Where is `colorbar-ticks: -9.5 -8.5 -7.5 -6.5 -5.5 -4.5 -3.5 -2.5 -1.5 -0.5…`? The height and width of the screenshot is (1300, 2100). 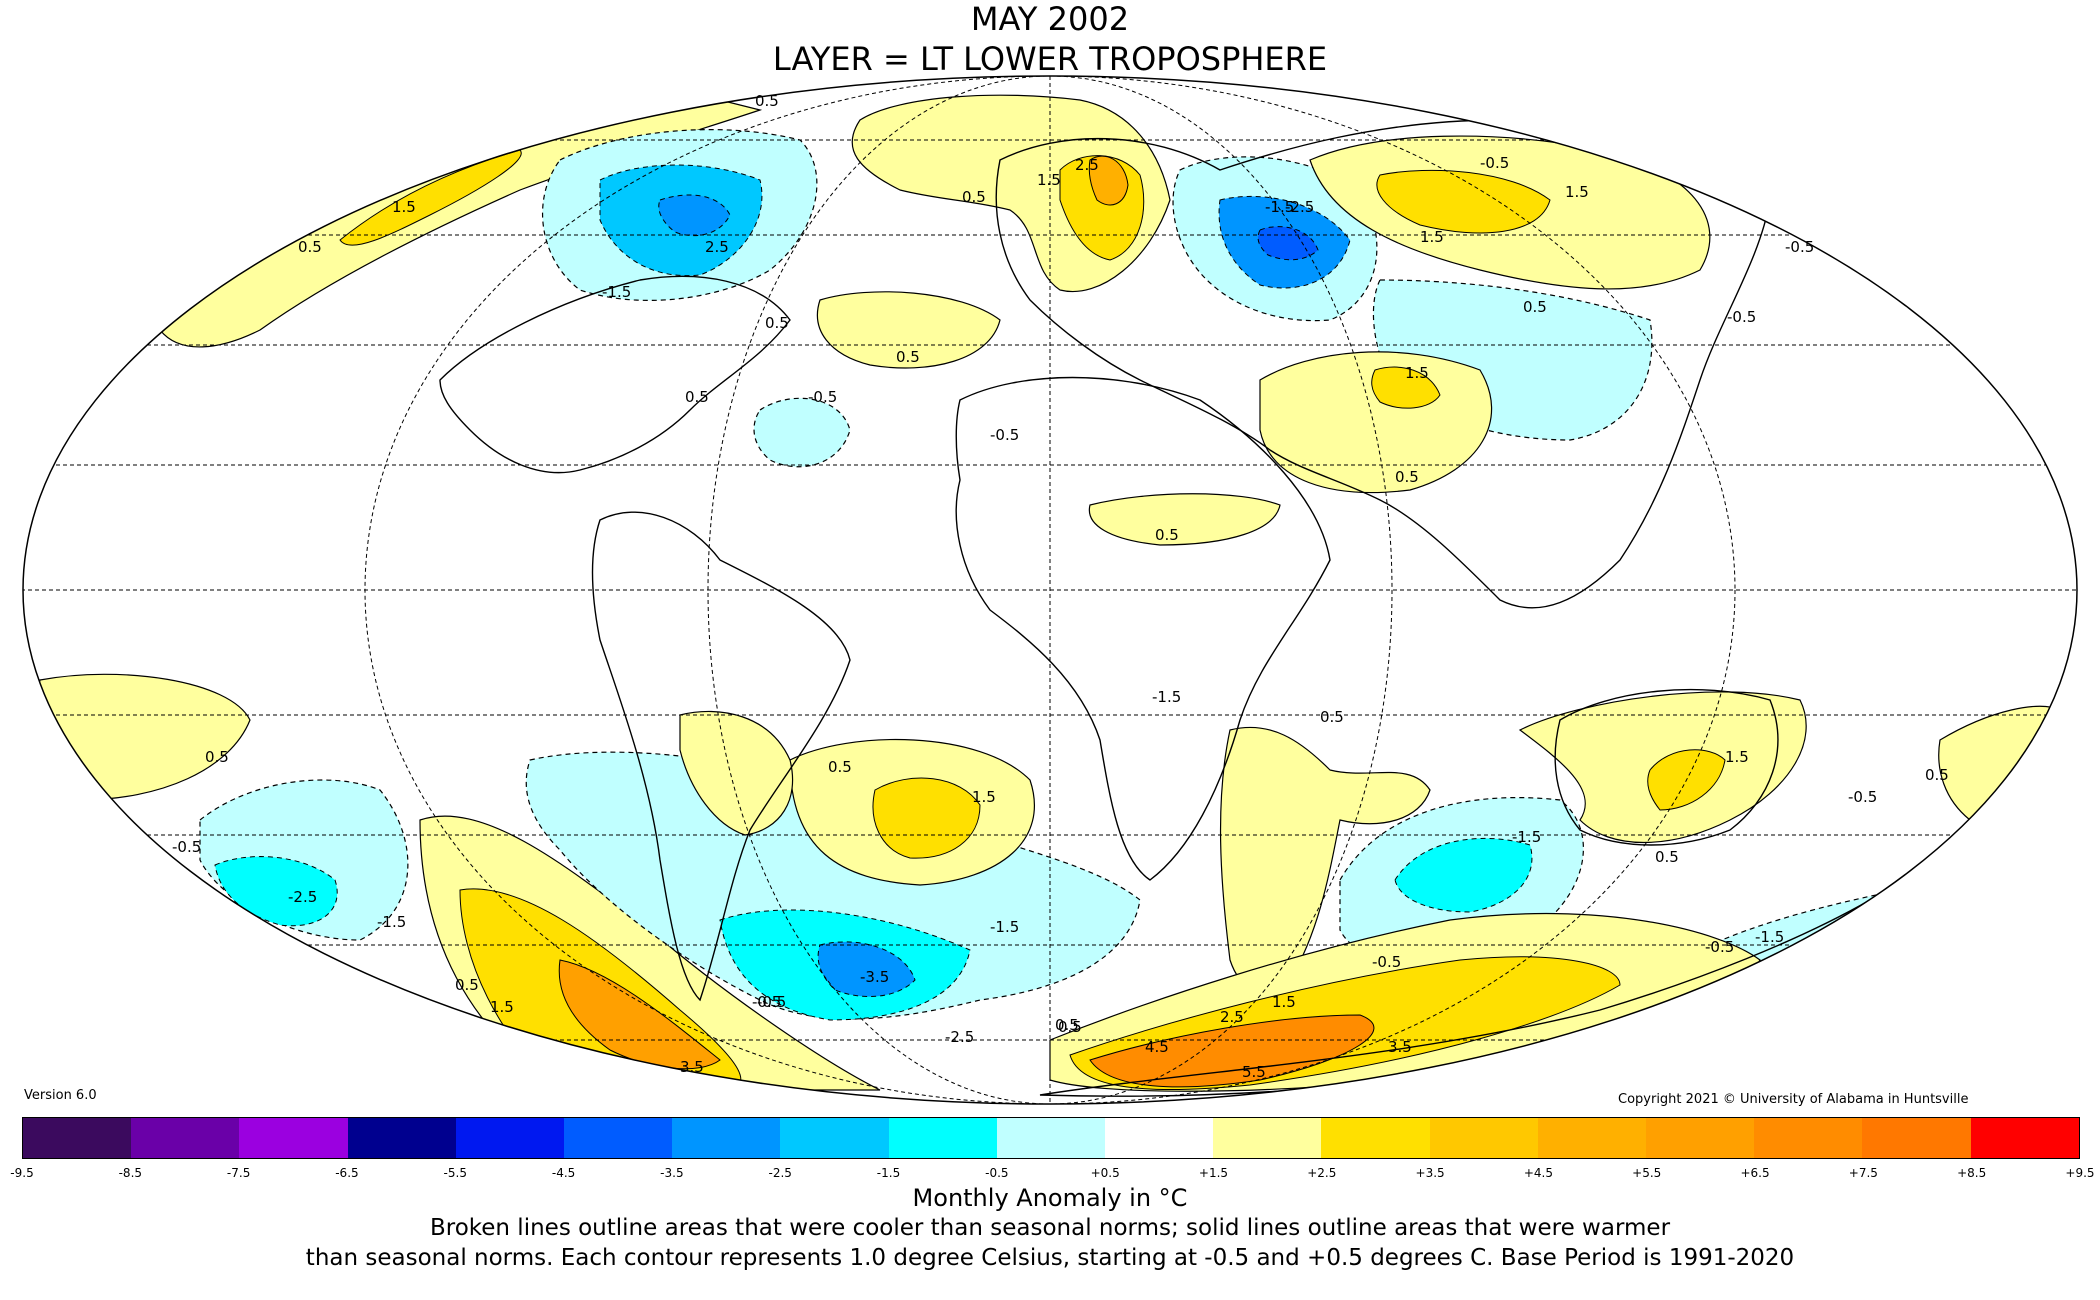
colorbar-ticks: -9.5 -8.5 -7.5 -6.5 -5.5 -4.5 -3.5 -2.5 -1.5 -0.5… is located at coordinates (1050, 1175).